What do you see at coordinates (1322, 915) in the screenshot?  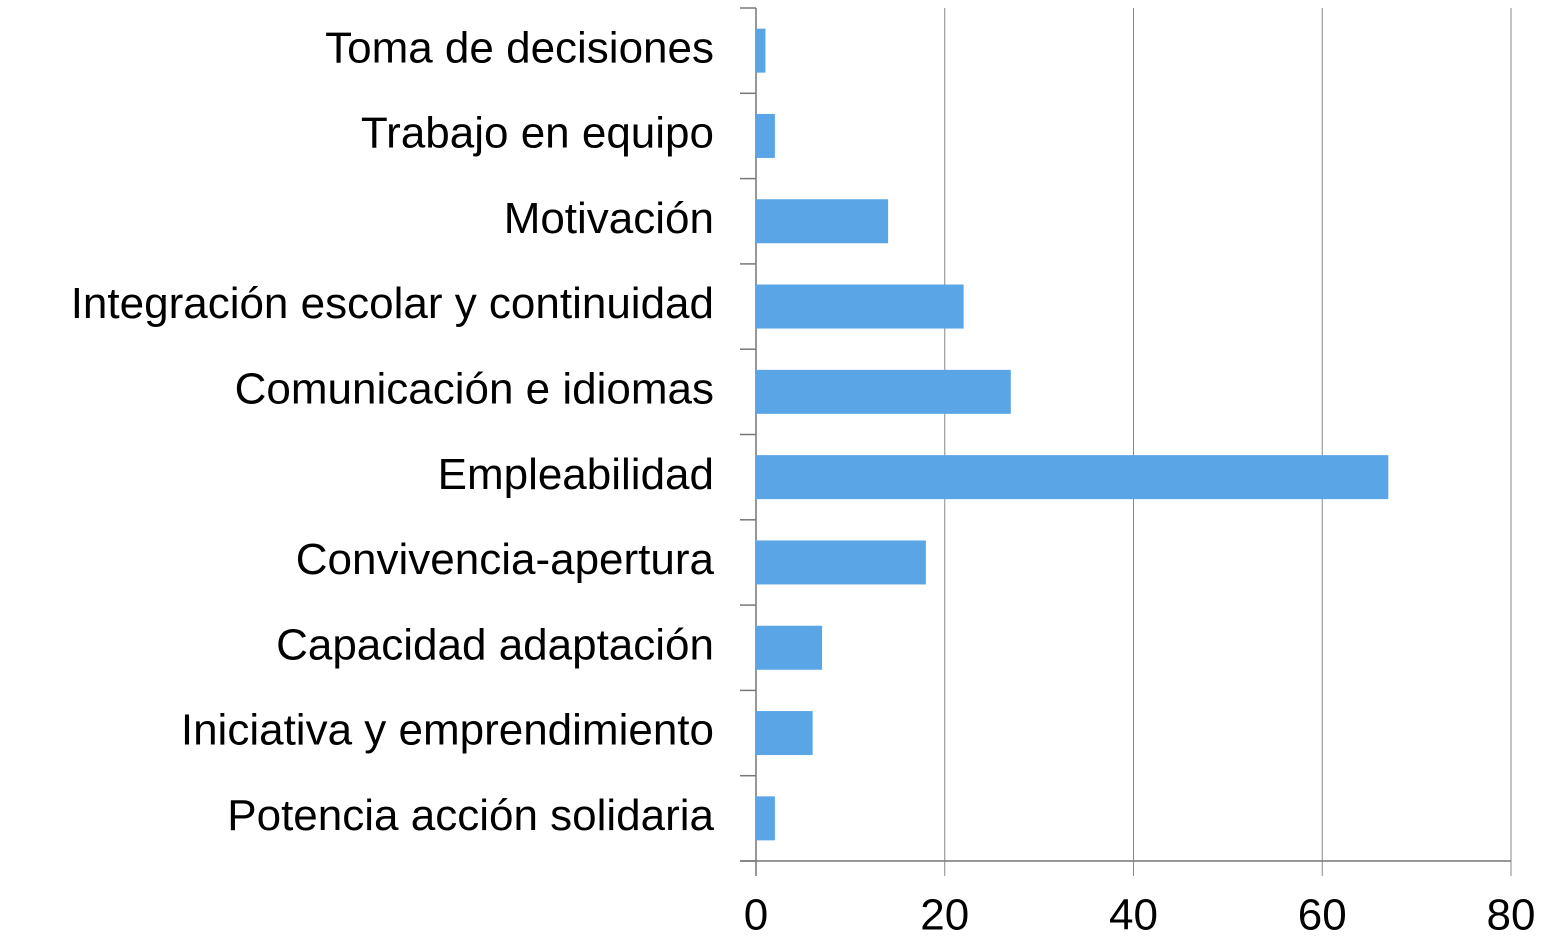 I see `x-tick-label: 60` at bounding box center [1322, 915].